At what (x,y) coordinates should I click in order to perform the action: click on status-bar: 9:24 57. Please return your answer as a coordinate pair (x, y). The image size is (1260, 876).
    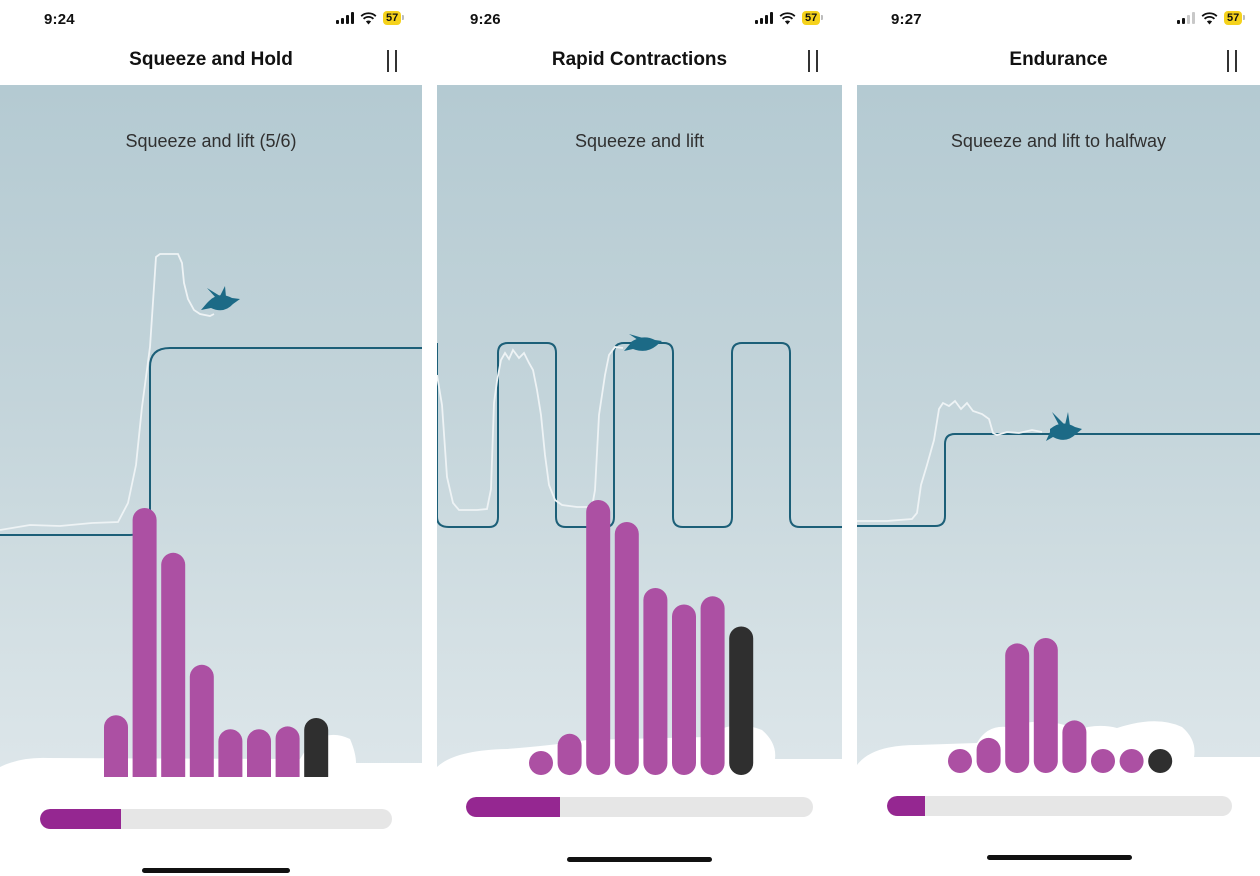
    Looking at the image, I should click on (211, 20).